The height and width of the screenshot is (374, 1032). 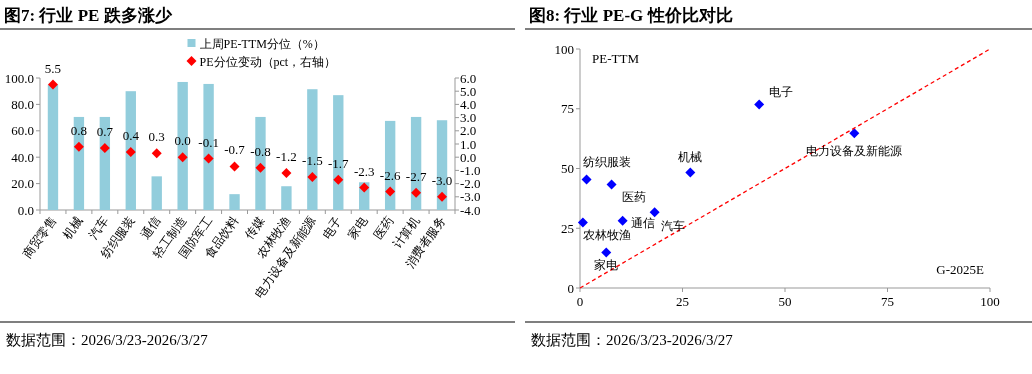 I want to click on x-tick-label: 0, so click(x=580, y=301).